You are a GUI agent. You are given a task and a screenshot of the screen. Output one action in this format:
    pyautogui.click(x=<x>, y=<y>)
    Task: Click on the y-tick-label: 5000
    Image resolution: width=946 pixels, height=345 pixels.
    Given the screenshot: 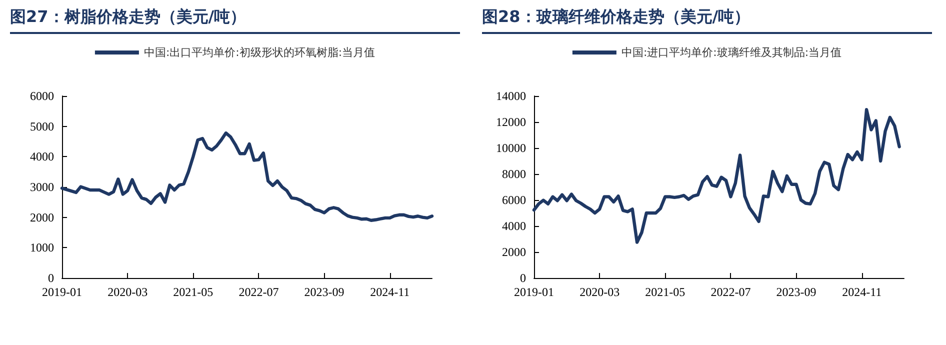 What is the action you would take?
    pyautogui.click(x=42, y=126)
    